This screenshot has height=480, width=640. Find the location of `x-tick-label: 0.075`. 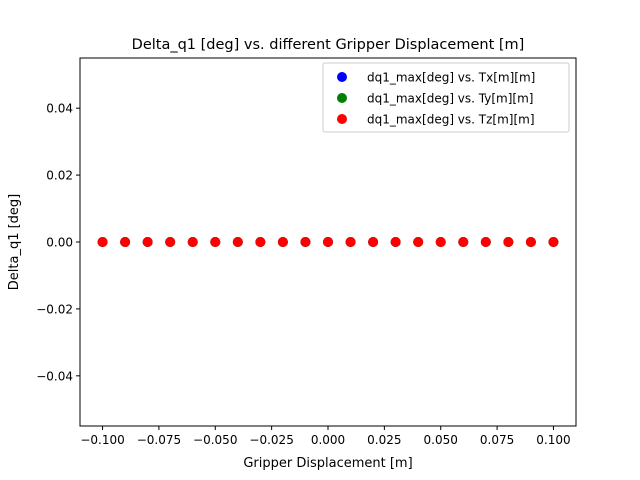

x-tick-label: 0.075 is located at coordinates (497, 440).